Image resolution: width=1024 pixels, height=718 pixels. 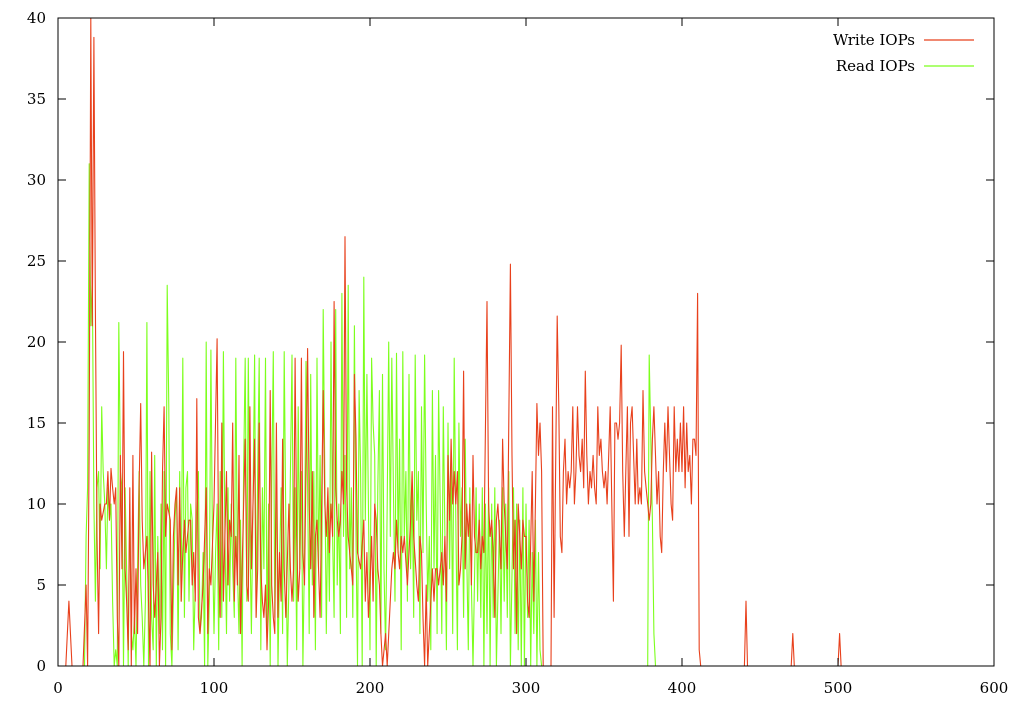 I want to click on y-tick-label: 30, so click(x=36, y=180).